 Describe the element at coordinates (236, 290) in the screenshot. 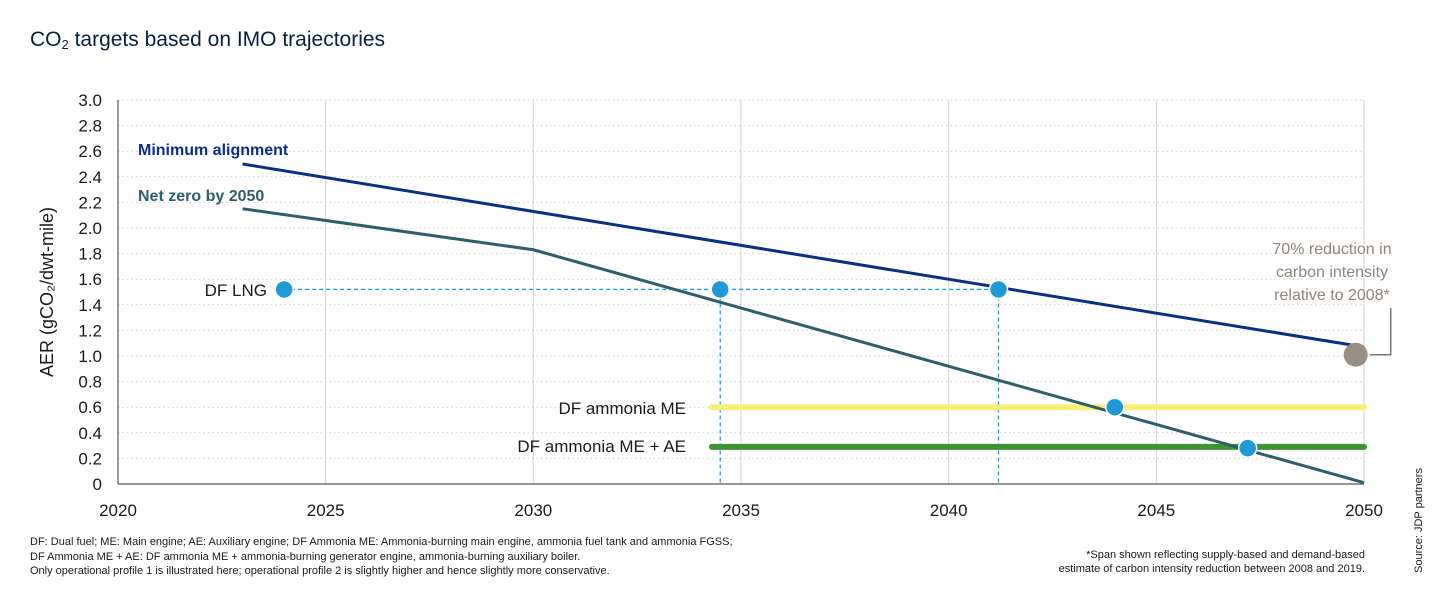

I see `df-lng-label: DF LNG` at that location.